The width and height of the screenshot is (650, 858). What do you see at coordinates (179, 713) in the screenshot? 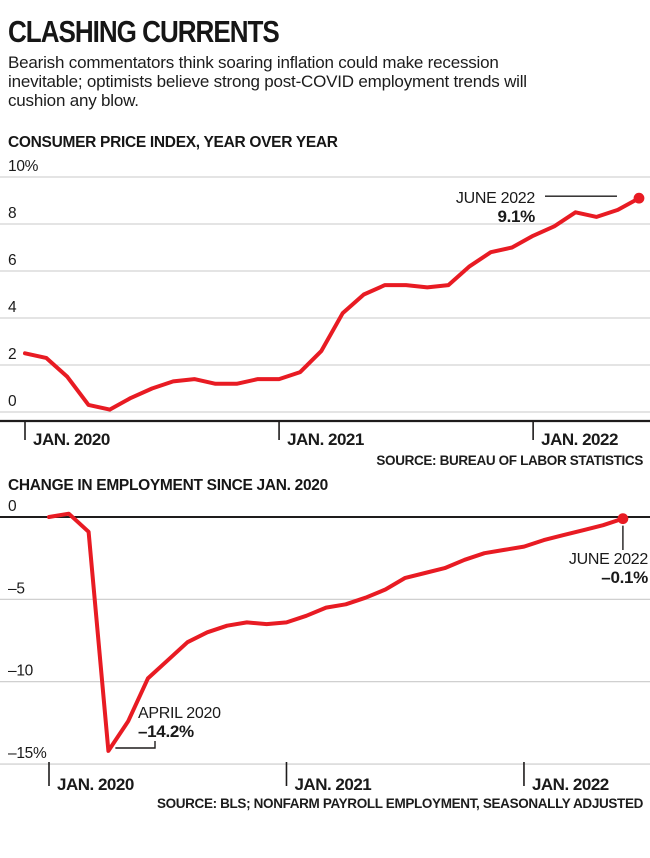
I see `employment-min-annotation-label: APRIL 2020` at bounding box center [179, 713].